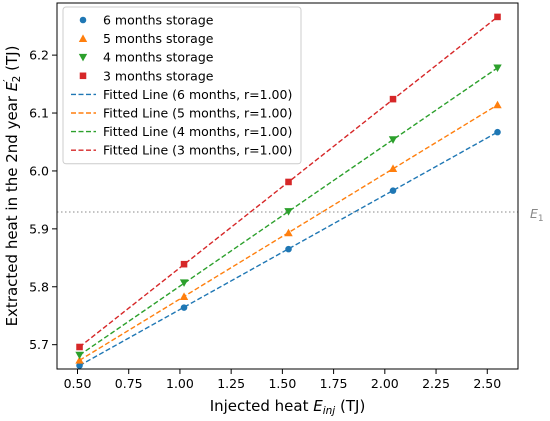 The height and width of the screenshot is (421, 550). Describe the element at coordinates (436, 383) in the screenshot. I see `x-tick-label-7: 2.25` at that location.